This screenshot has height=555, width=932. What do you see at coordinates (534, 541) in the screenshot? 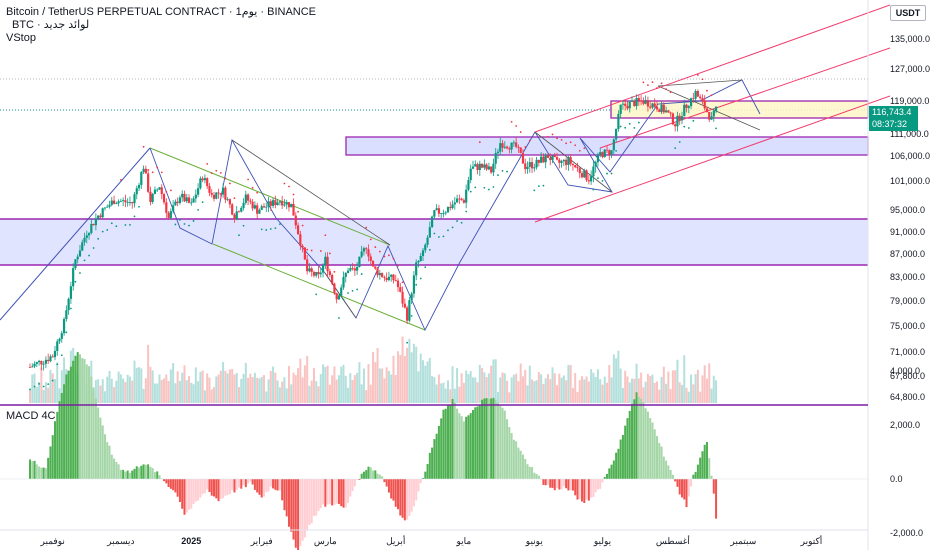
I see `time-tick-label: يونيو` at bounding box center [534, 541].